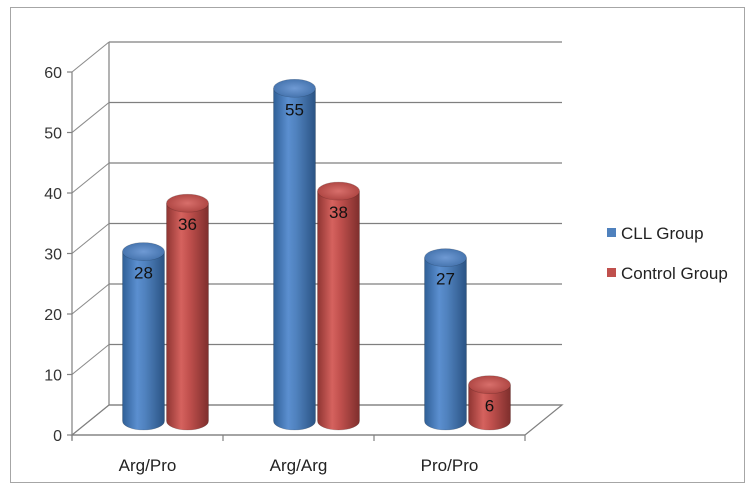  Describe the element at coordinates (187, 224) in the screenshot. I see `data-label: 36` at that location.